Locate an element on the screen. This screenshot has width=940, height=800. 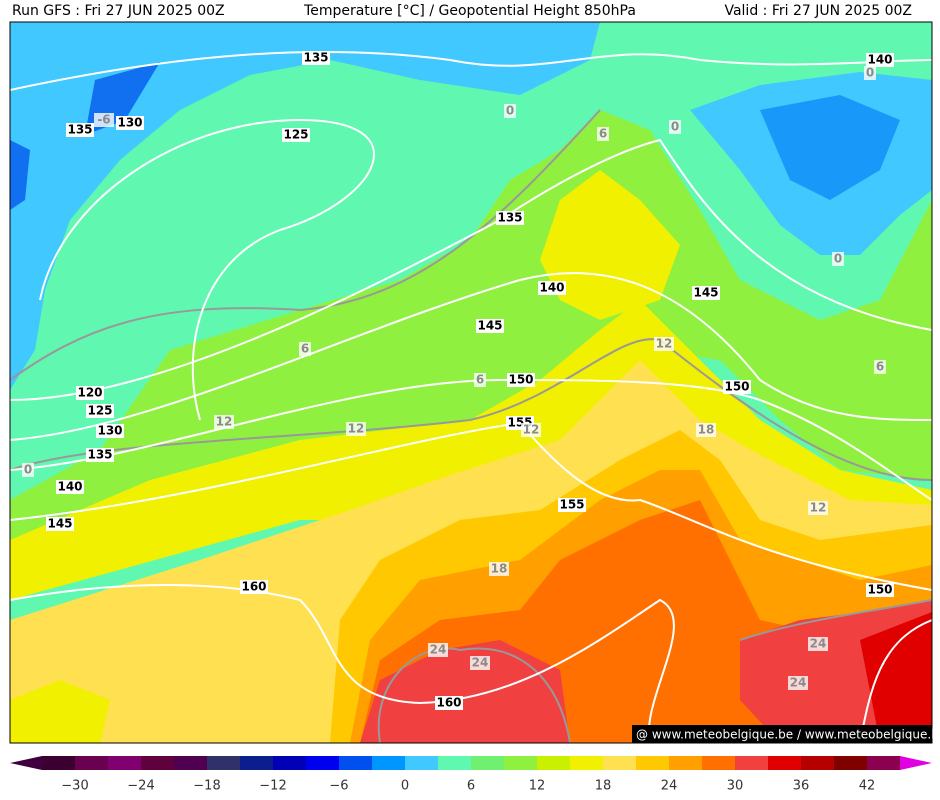
colorbar-high-end is located at coordinates (916, 763).